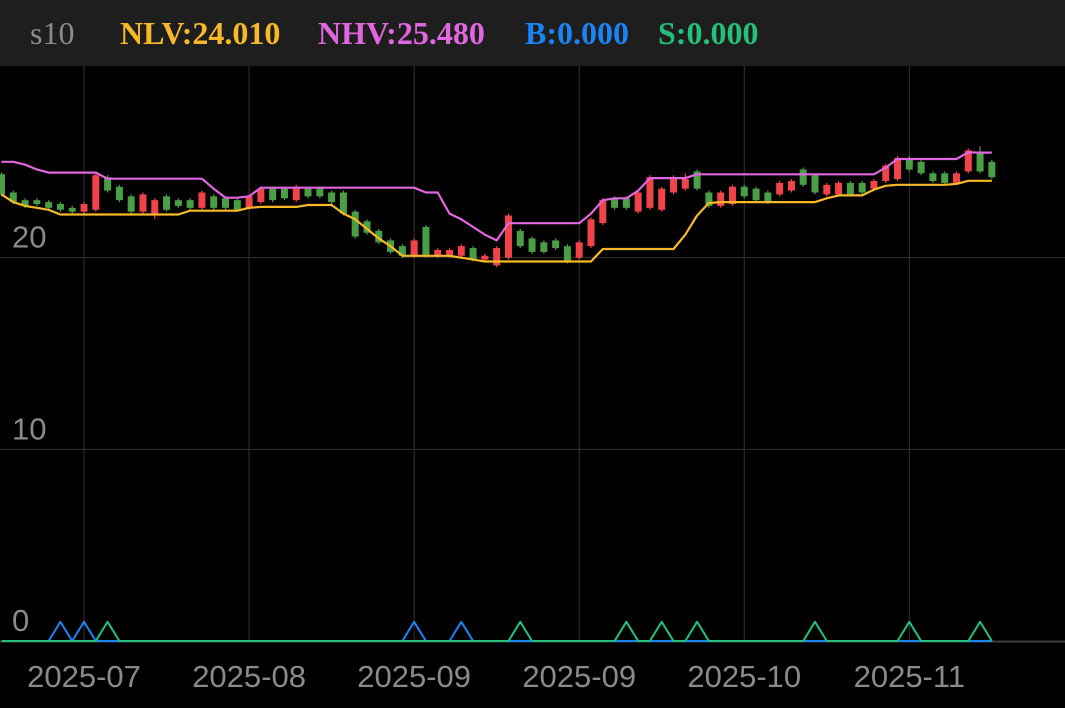  I want to click on y-tick-label: 0, so click(20, 620).